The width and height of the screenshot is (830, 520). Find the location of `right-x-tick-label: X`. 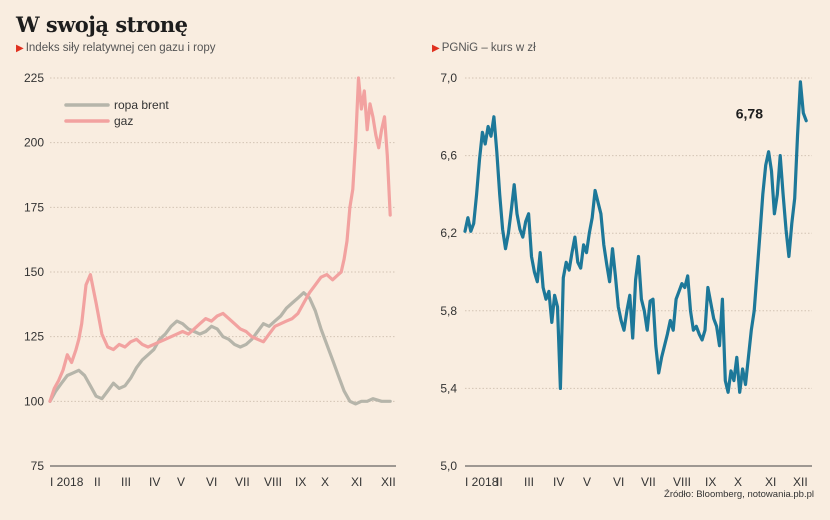

right-x-tick-label: X is located at coordinates (738, 482).